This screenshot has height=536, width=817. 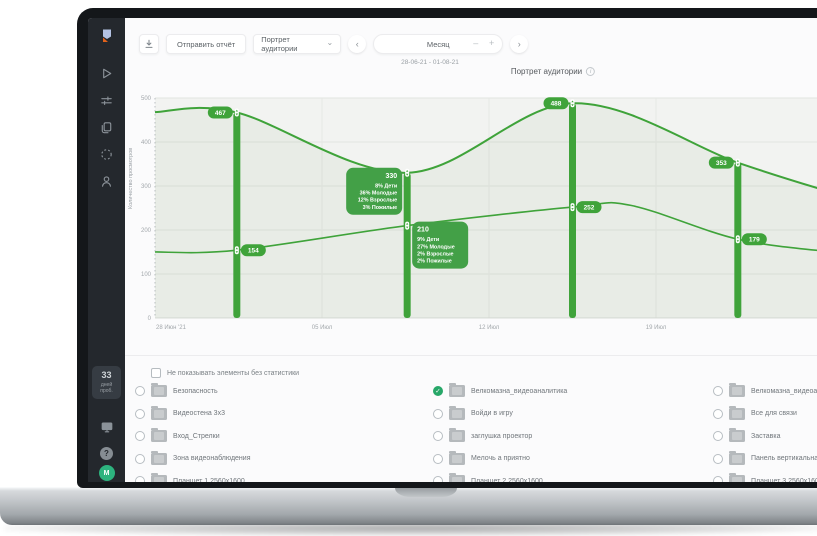 I want to click on period-control: Месяц – +, so click(x=438, y=44).